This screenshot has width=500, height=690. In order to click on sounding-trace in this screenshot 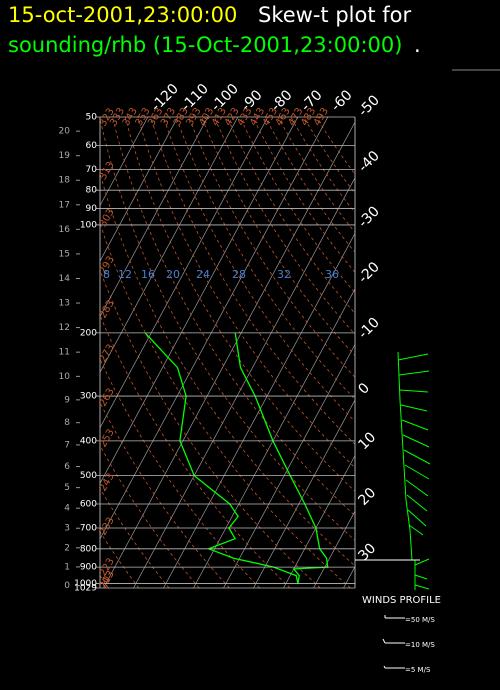, I will do `click(281, 458)`.